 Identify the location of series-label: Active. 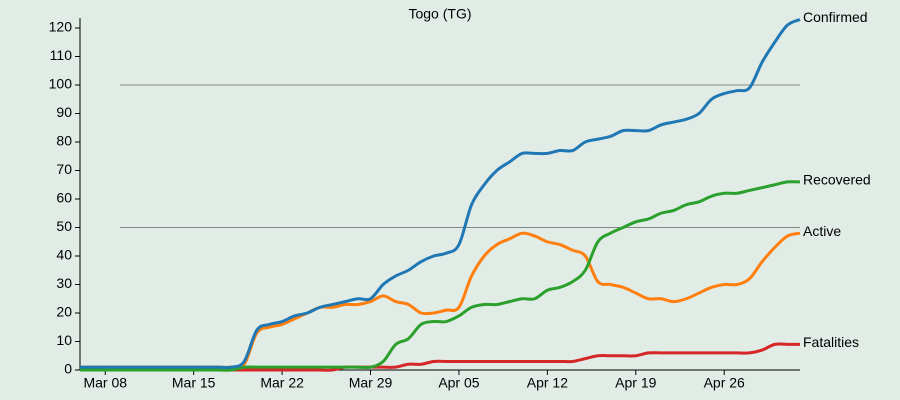
(822, 231).